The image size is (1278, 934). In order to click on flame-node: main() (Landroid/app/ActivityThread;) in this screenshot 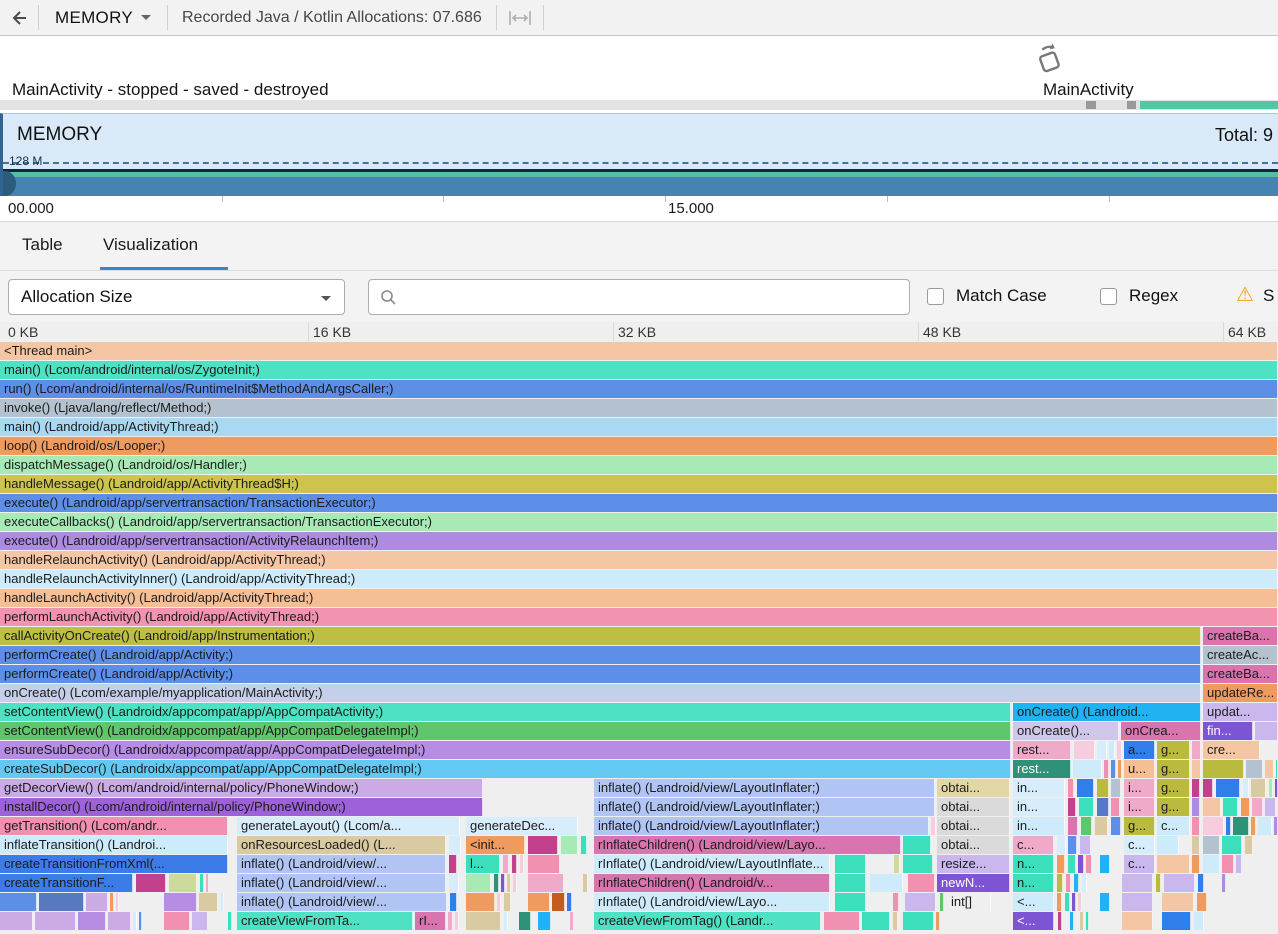, I will do `click(639, 427)`.